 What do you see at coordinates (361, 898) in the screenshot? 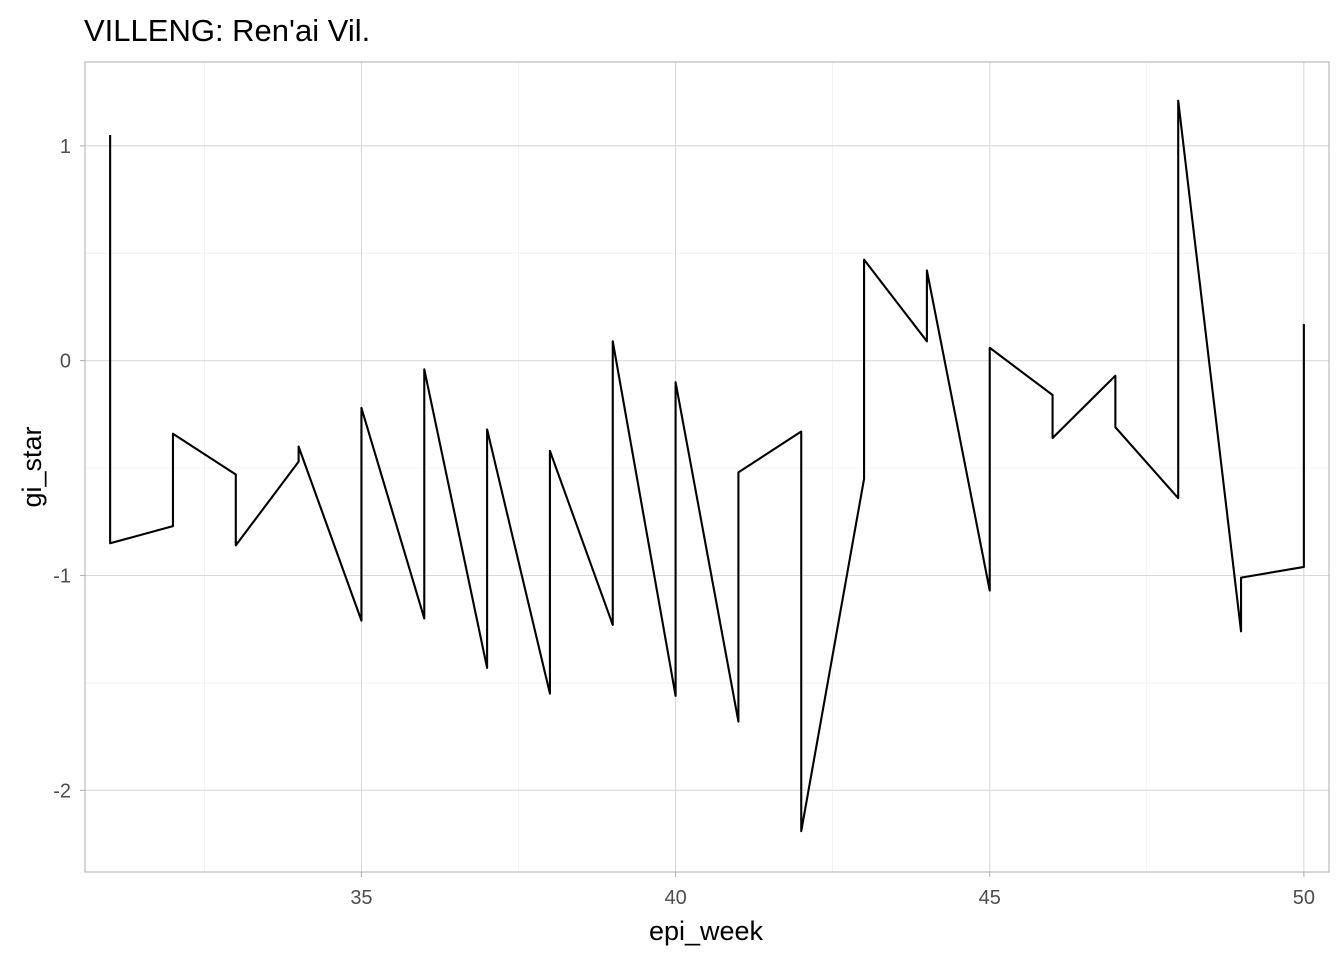
I see `x-tick-label: 35` at bounding box center [361, 898].